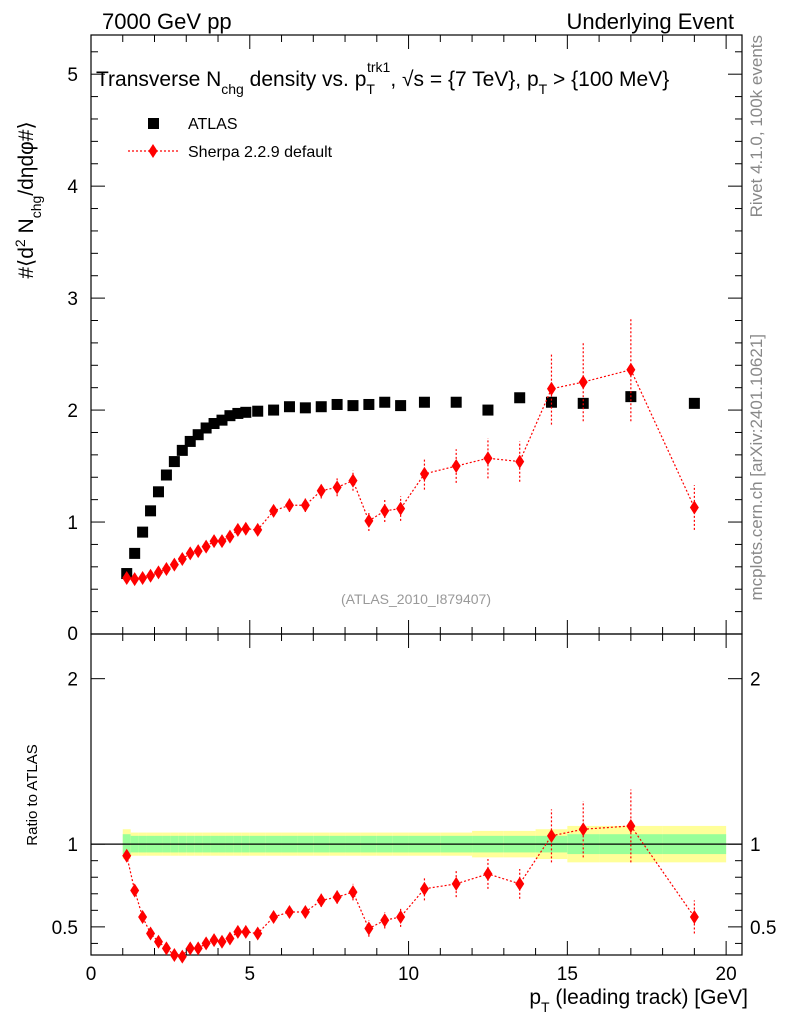 The width and height of the screenshot is (786, 1024). I want to click on header-right: Underlying Event, so click(650, 21).